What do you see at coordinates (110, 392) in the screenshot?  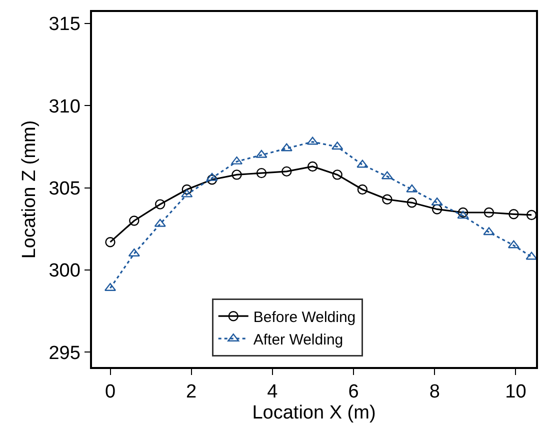 I see `x-tick-label: 0` at bounding box center [110, 392].